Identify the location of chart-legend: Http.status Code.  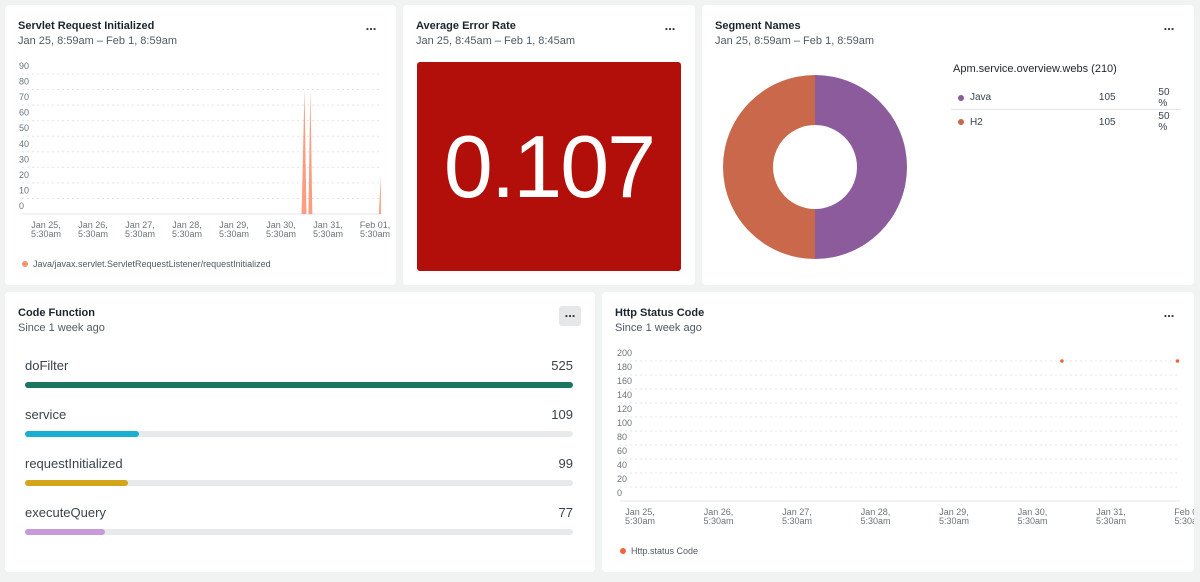
(659, 551).